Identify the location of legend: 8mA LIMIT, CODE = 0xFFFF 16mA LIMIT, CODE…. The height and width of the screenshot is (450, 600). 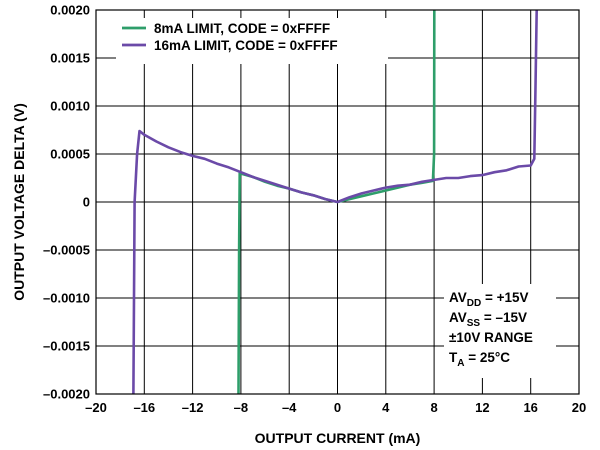
(230, 37).